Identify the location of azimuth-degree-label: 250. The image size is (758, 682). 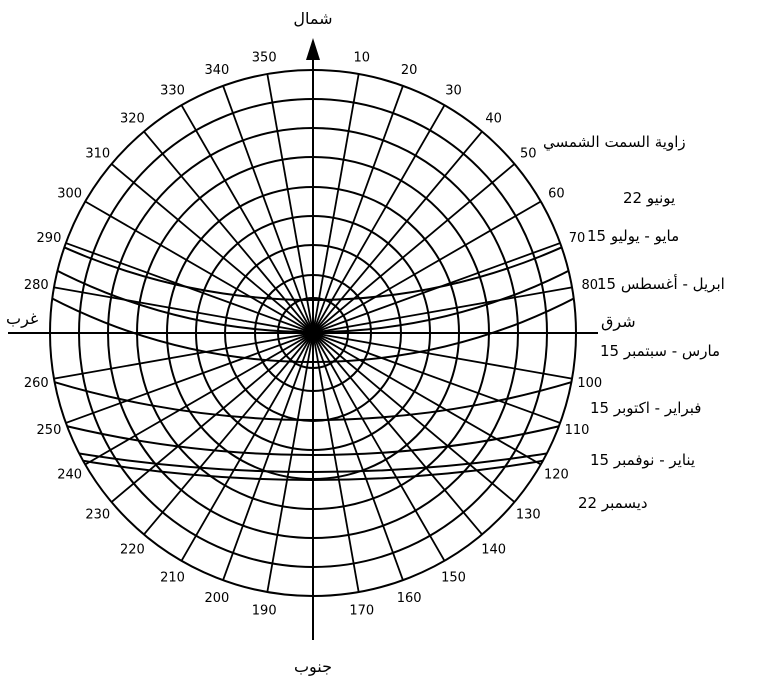
(49, 430).